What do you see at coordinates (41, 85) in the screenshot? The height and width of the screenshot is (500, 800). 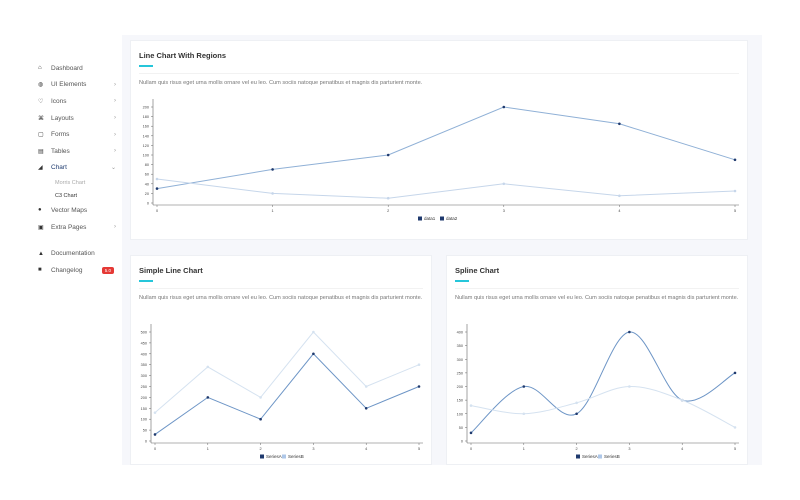 I see `globe-icon: ◍` at bounding box center [41, 85].